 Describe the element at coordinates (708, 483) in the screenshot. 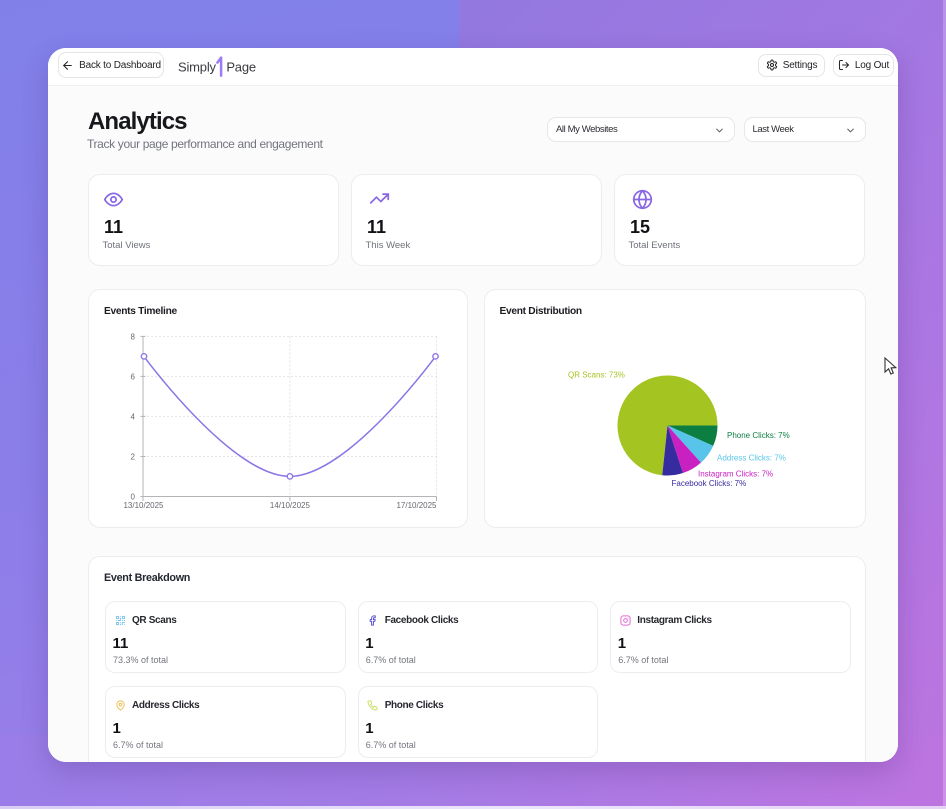

I see `svg-text: Facebook Clicks: 7%` at that location.